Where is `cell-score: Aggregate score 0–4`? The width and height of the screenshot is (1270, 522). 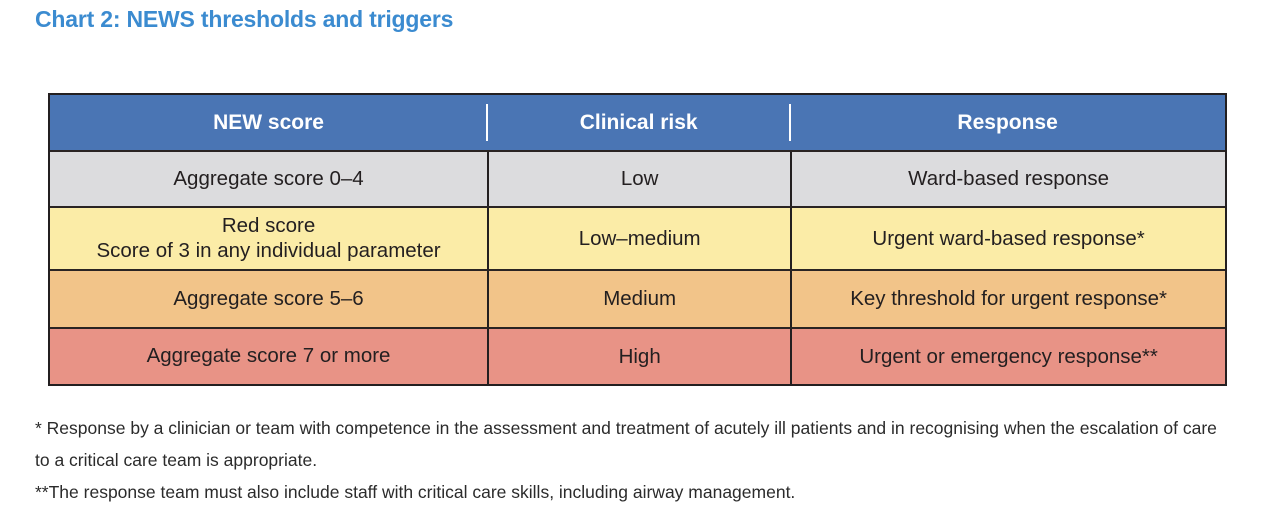
cell-score: Aggregate score 0–4 is located at coordinates (268, 179).